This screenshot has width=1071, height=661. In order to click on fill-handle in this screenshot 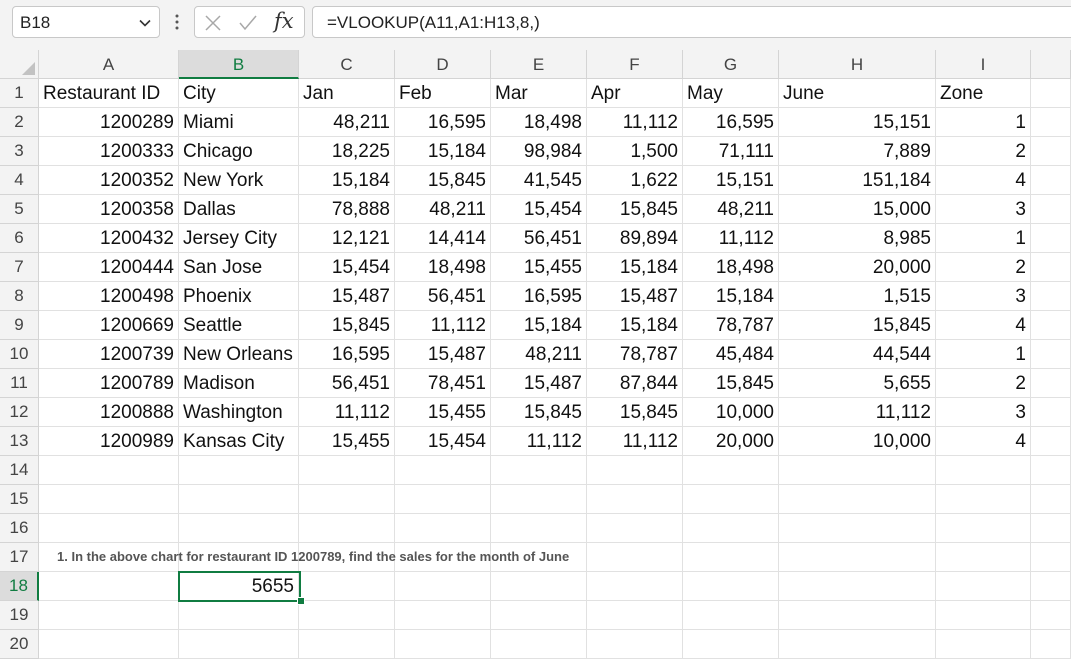, I will do `click(301, 601)`.